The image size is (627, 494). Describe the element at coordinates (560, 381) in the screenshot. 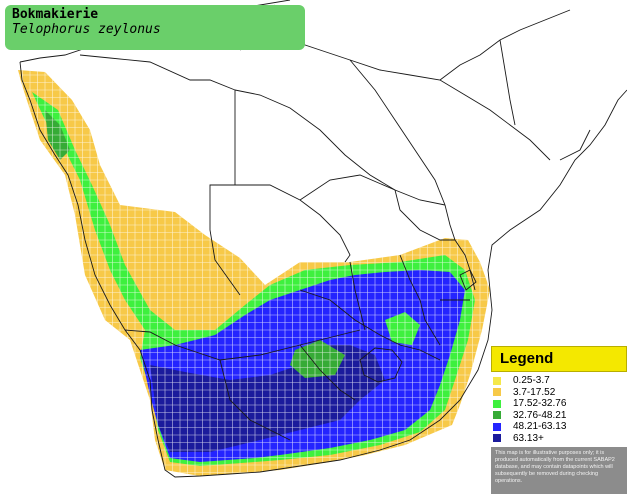

I see `legend-item: 0.25-3.7` at that location.